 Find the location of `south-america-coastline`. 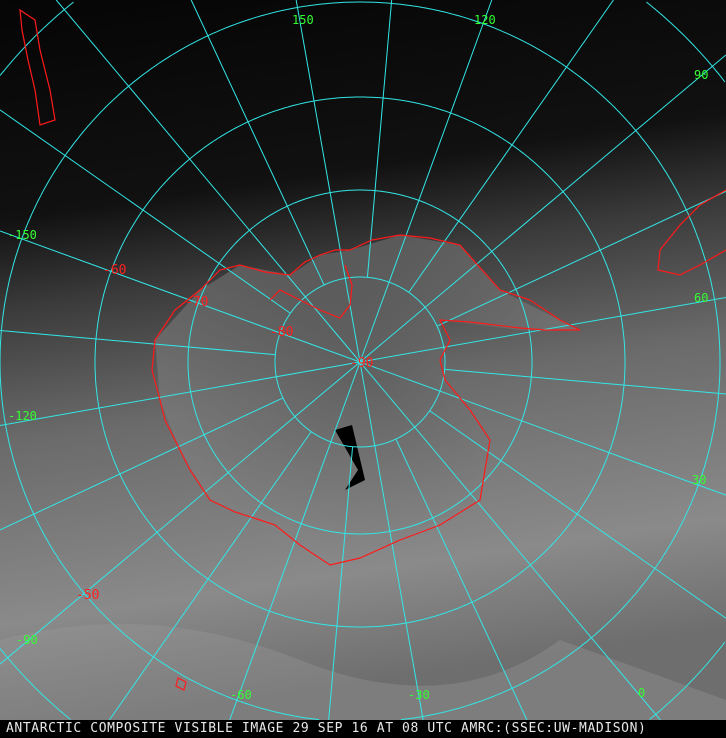

south-america-coastline is located at coordinates (691, 232).